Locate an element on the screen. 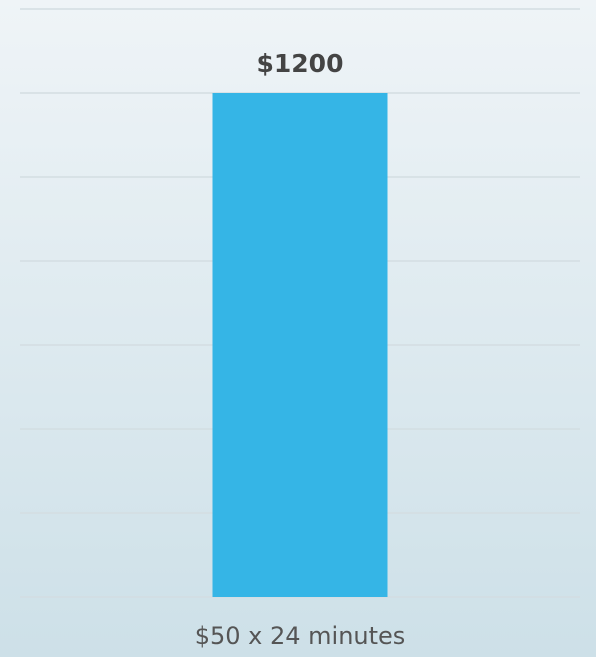 Image resolution: width=596 pixels, height=657 pixels. x-tick-label: $50 x 24 minutes is located at coordinates (300, 636).